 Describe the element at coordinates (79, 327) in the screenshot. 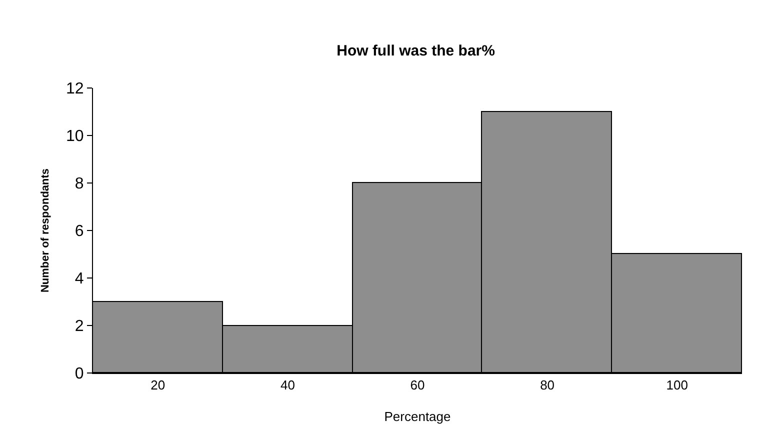

I see `y-tick-label: 2` at that location.